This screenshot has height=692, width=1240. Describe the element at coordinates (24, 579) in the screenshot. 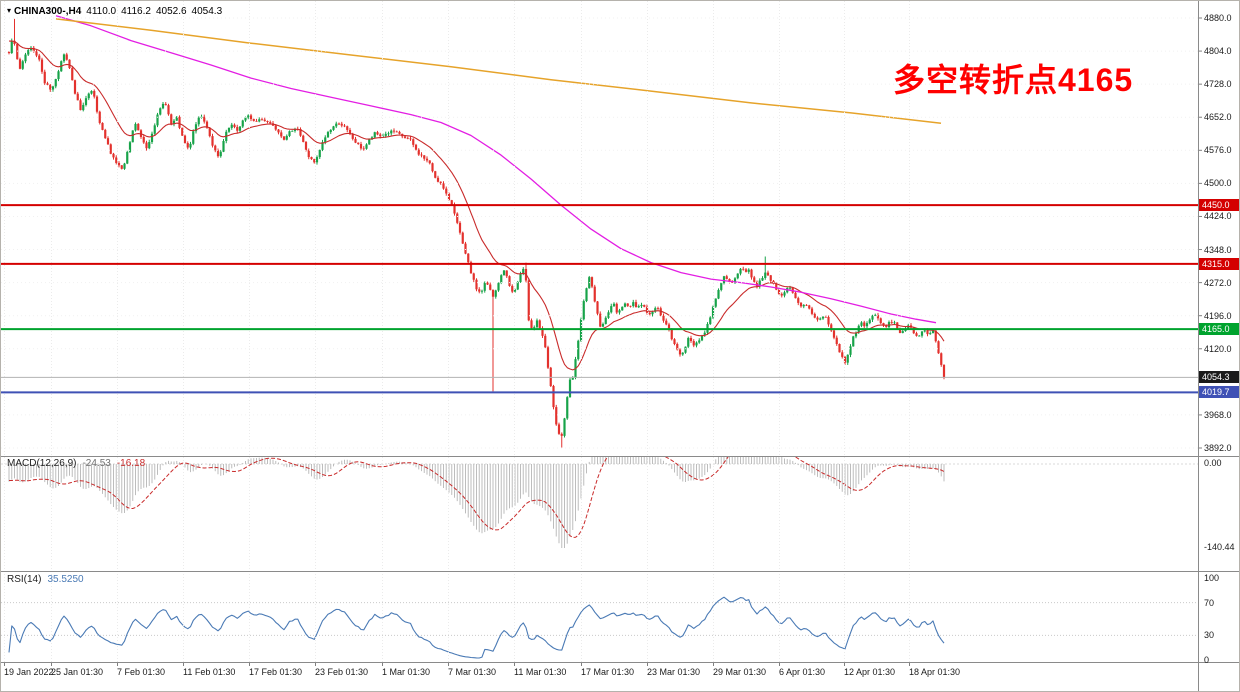

I see `rsi-title: RSI(14)` at that location.